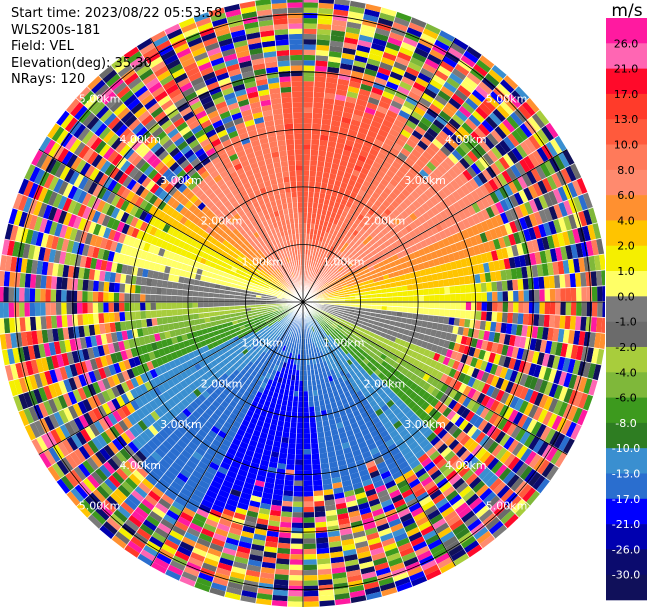 The width and height of the screenshot is (647, 607). What do you see at coordinates (56, 30) in the screenshot?
I see `instrument-label: WLS200s-181` at bounding box center [56, 30].